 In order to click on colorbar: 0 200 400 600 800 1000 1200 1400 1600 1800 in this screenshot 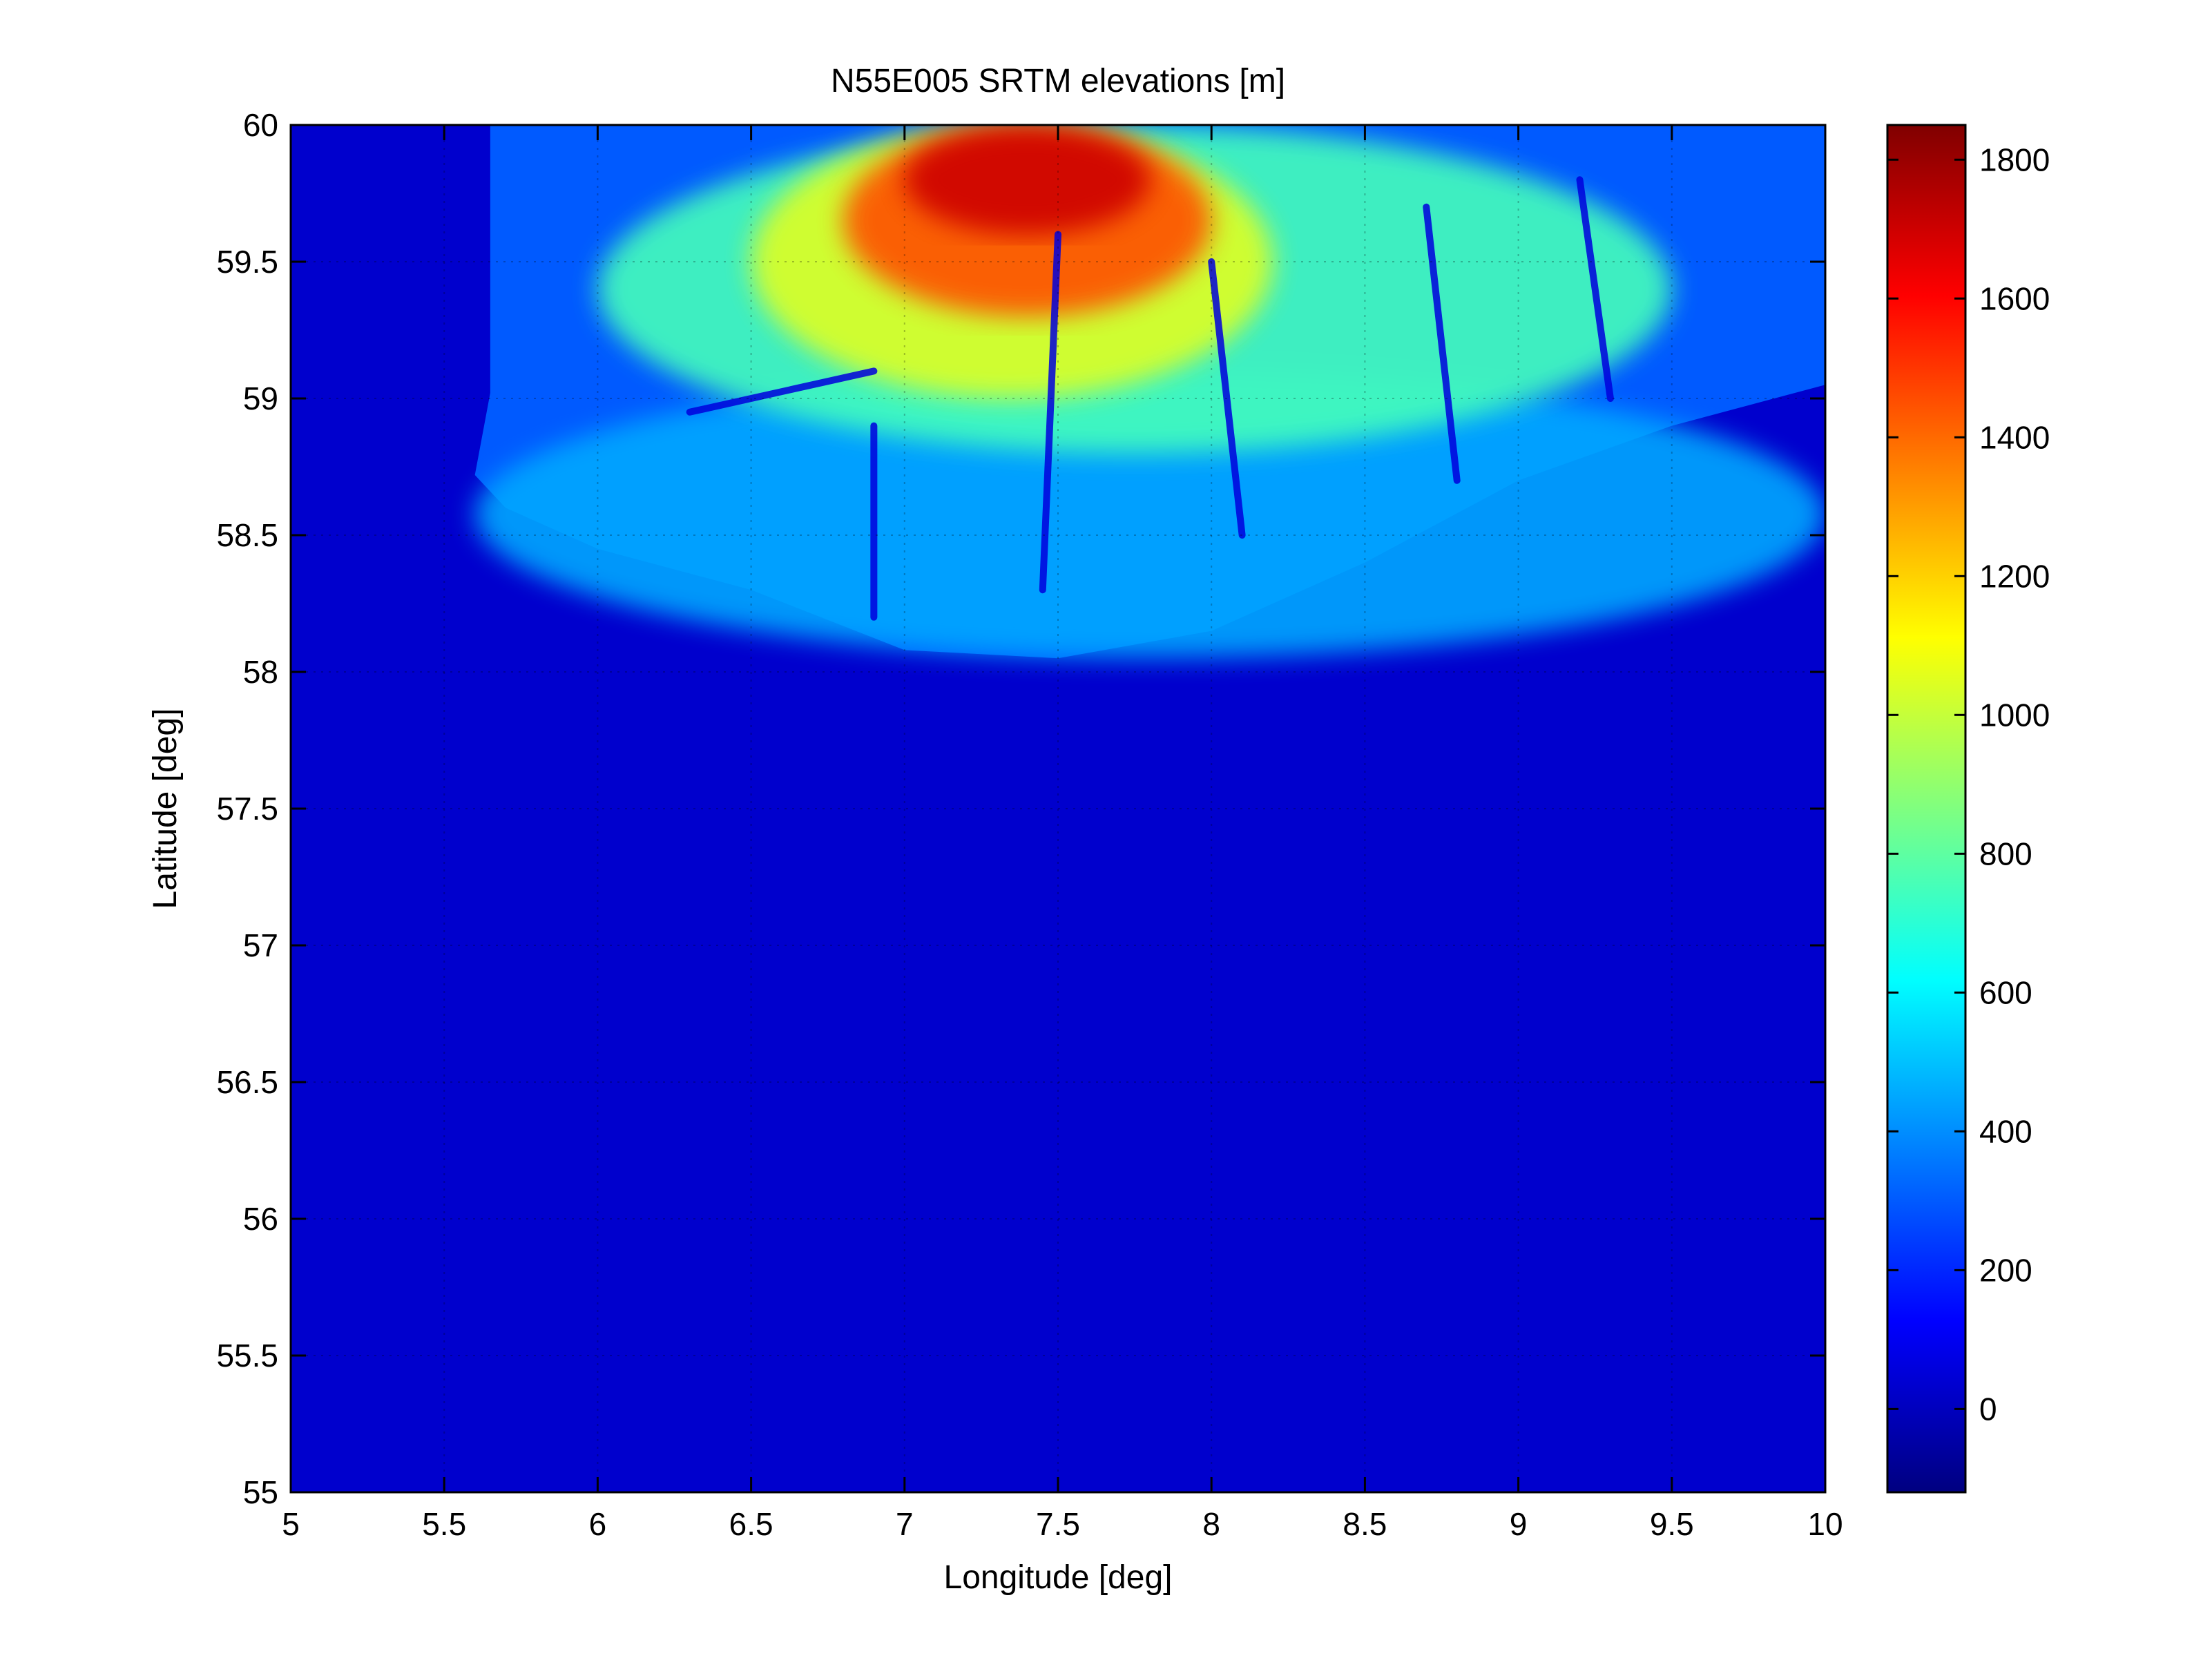, I will do `click(1968, 809)`.